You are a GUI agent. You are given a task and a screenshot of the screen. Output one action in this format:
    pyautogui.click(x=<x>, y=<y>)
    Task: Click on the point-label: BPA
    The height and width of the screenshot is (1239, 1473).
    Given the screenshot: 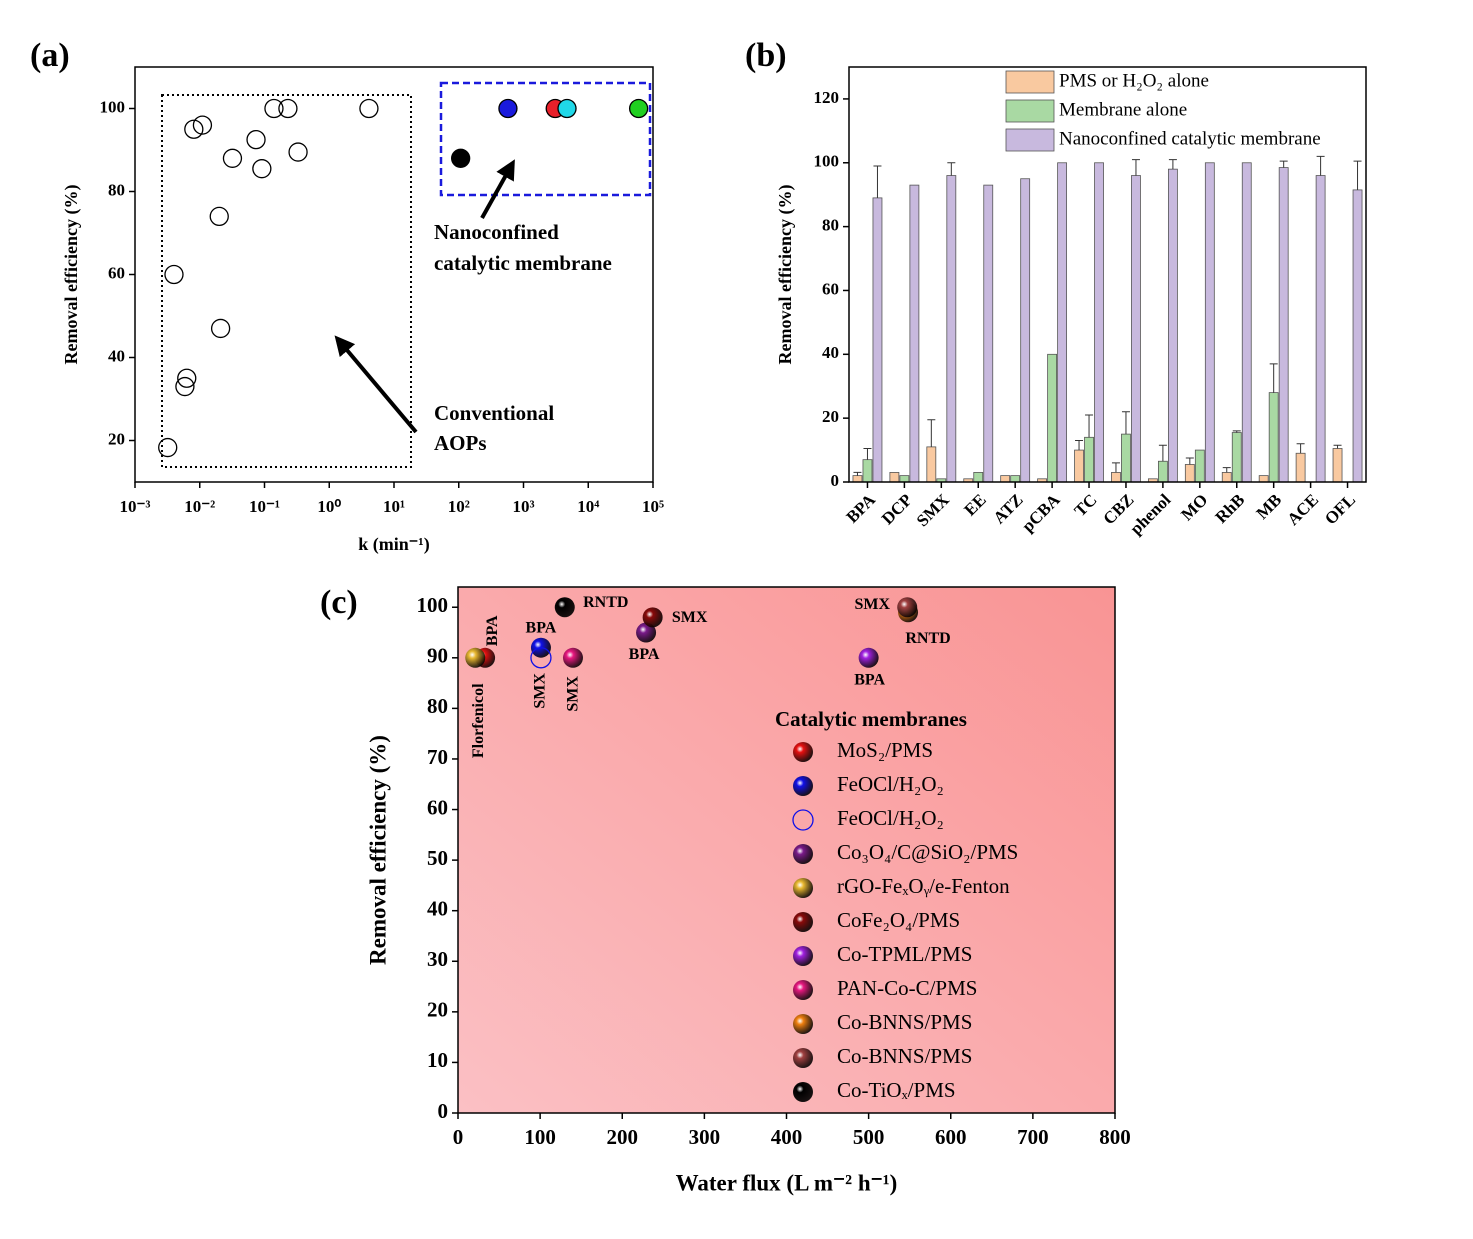 What is the action you would take?
    pyautogui.click(x=869, y=679)
    